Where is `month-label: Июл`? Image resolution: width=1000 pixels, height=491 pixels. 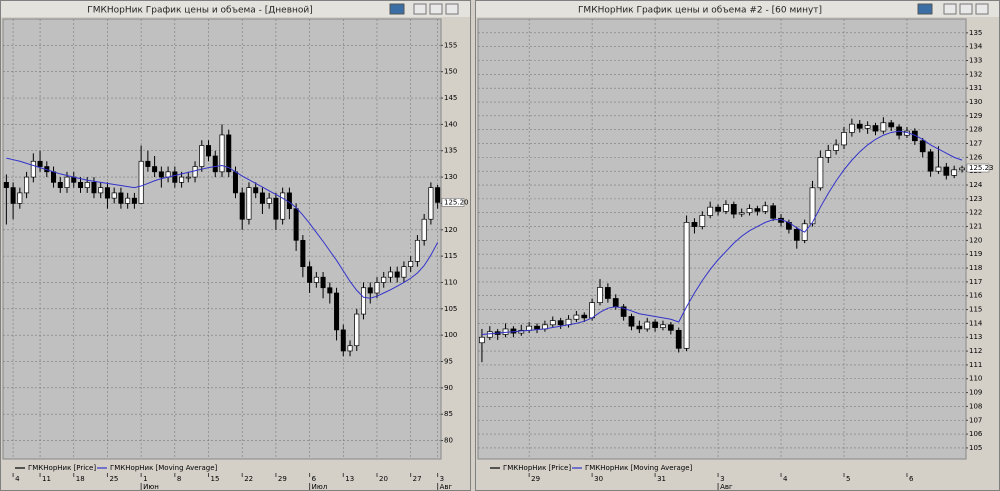
month-label: Июл is located at coordinates (320, 487).